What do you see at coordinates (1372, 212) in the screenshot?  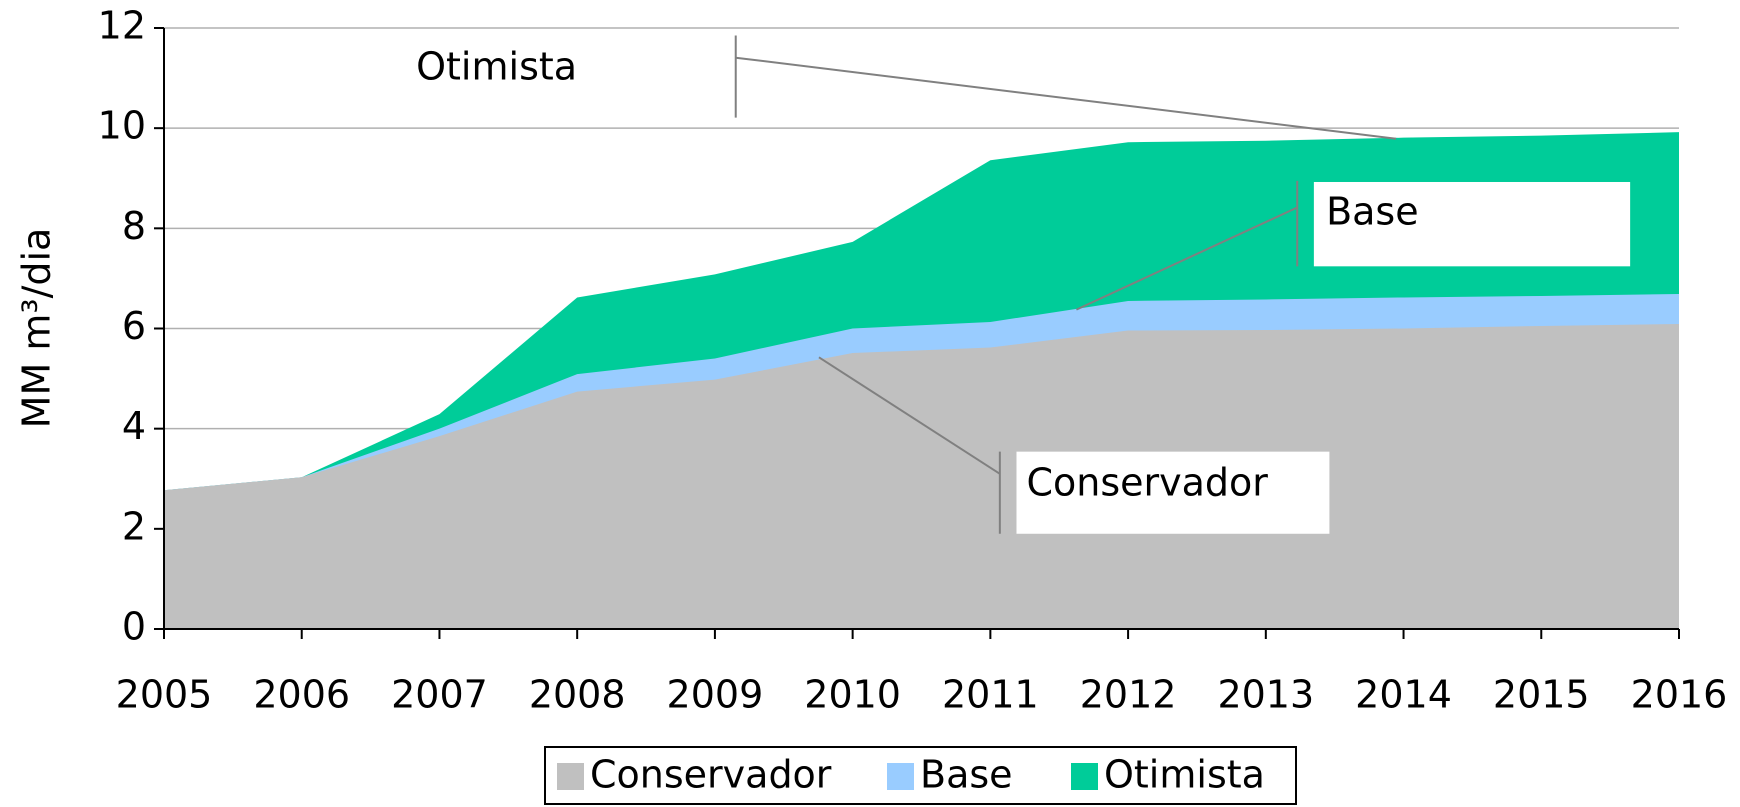 I see `annotation: Base` at bounding box center [1372, 212].